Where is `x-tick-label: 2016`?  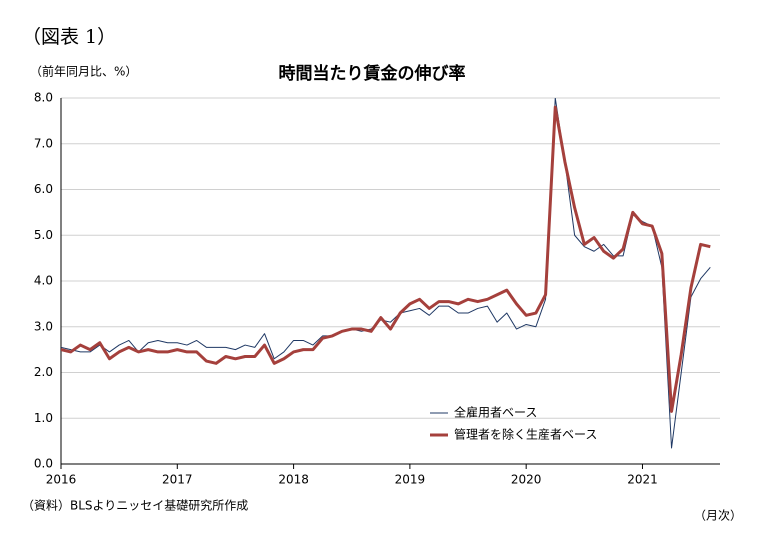
x-tick-label: 2016 is located at coordinates (61, 480).